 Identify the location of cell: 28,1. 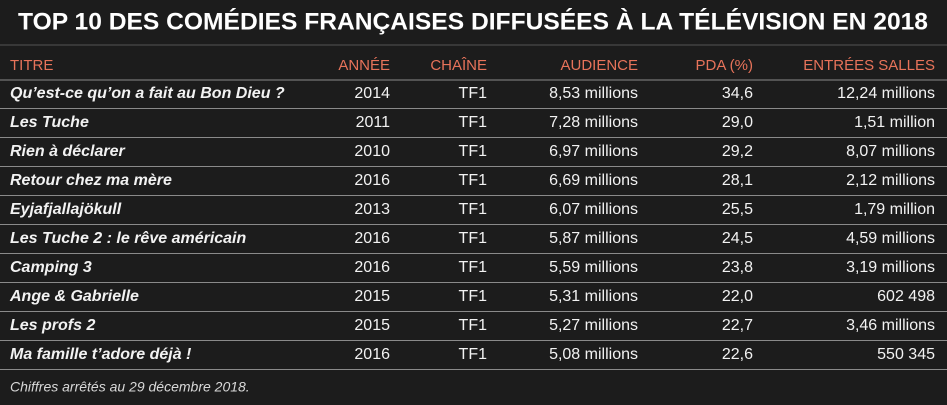
(737, 180).